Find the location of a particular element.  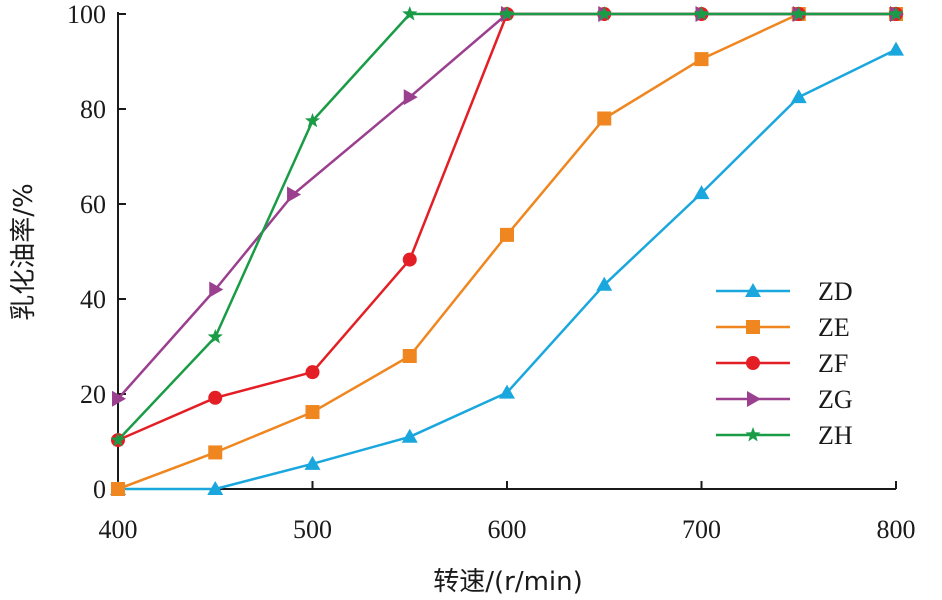

y-tick-label: 100 is located at coordinates (86, 14).